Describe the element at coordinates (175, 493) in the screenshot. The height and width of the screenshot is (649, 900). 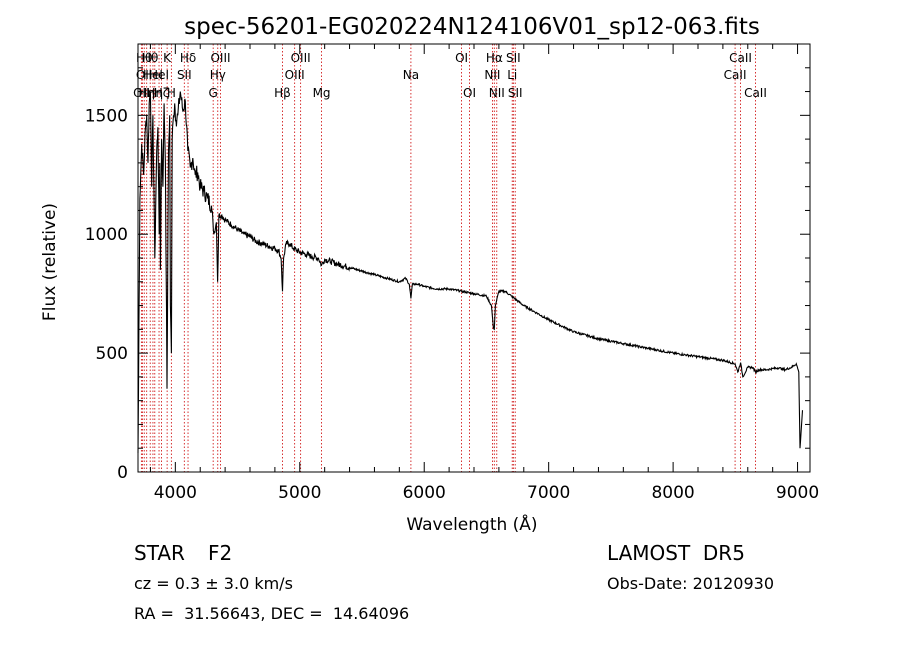
I see `x-tick-label: 4000` at that location.